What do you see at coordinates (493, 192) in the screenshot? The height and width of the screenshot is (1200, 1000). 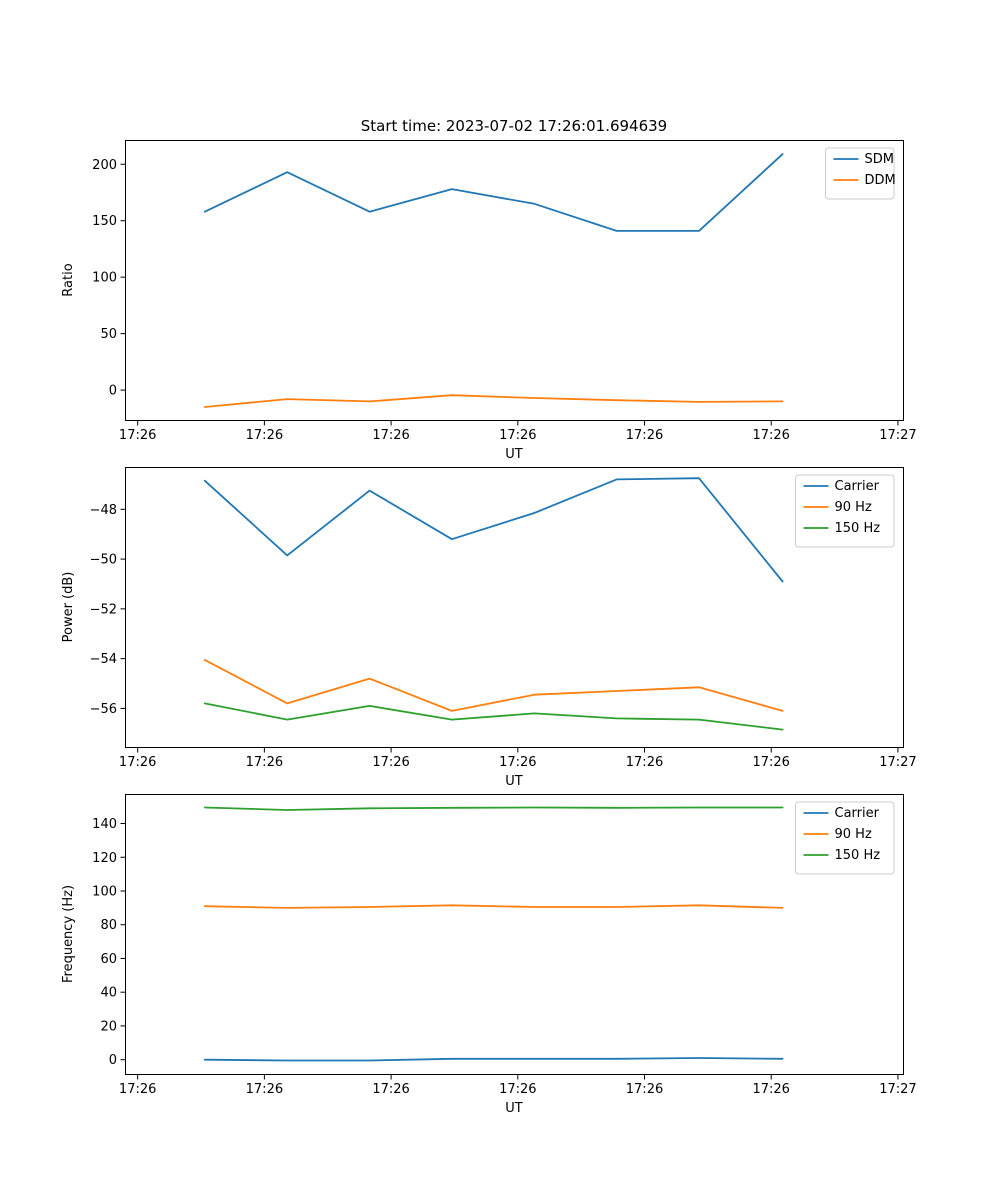 I see `series-line-sdm` at bounding box center [493, 192].